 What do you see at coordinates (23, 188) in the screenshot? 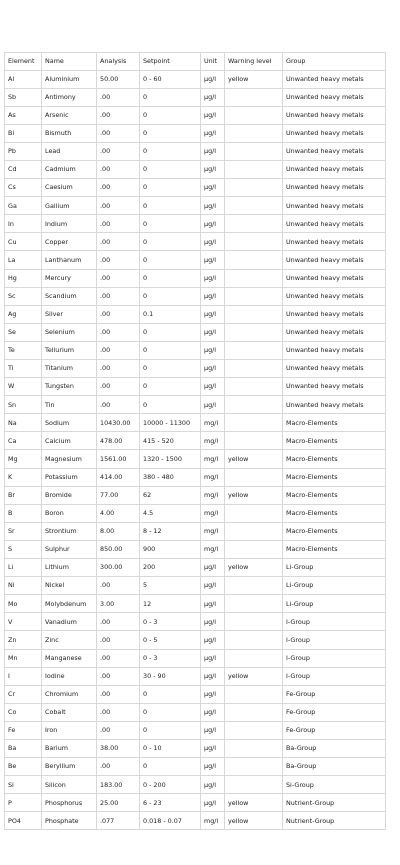
I see `cell-element: Cs` at bounding box center [23, 188].